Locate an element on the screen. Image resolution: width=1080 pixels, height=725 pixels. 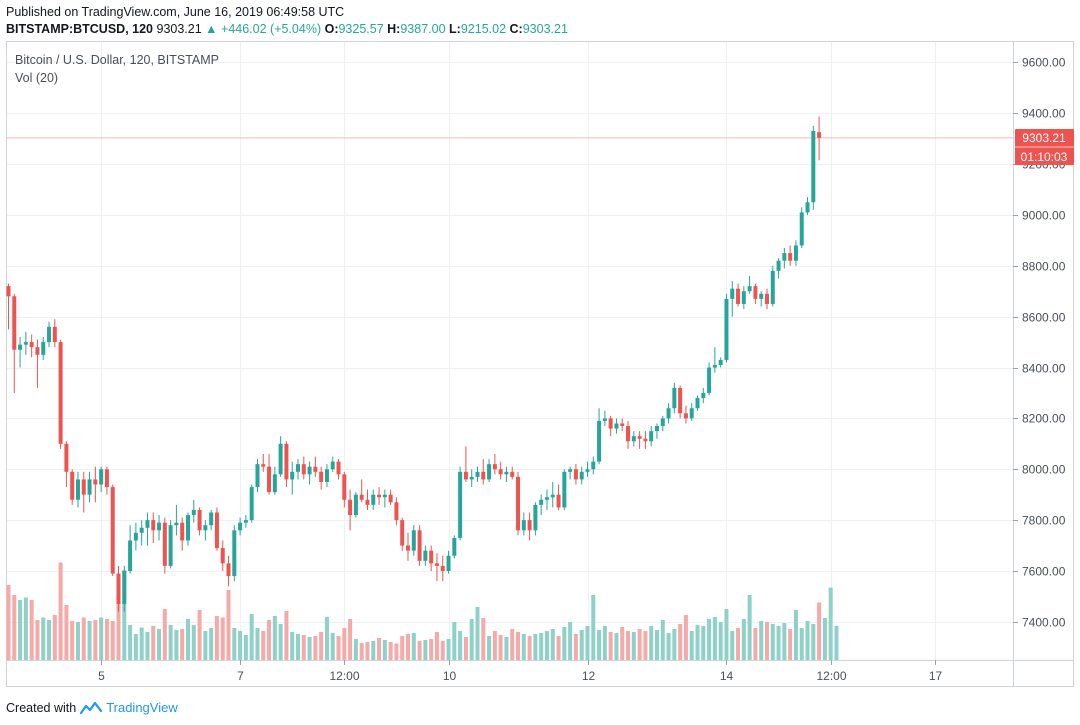
y-tick-label: 9000.00 is located at coordinates (1044, 216).